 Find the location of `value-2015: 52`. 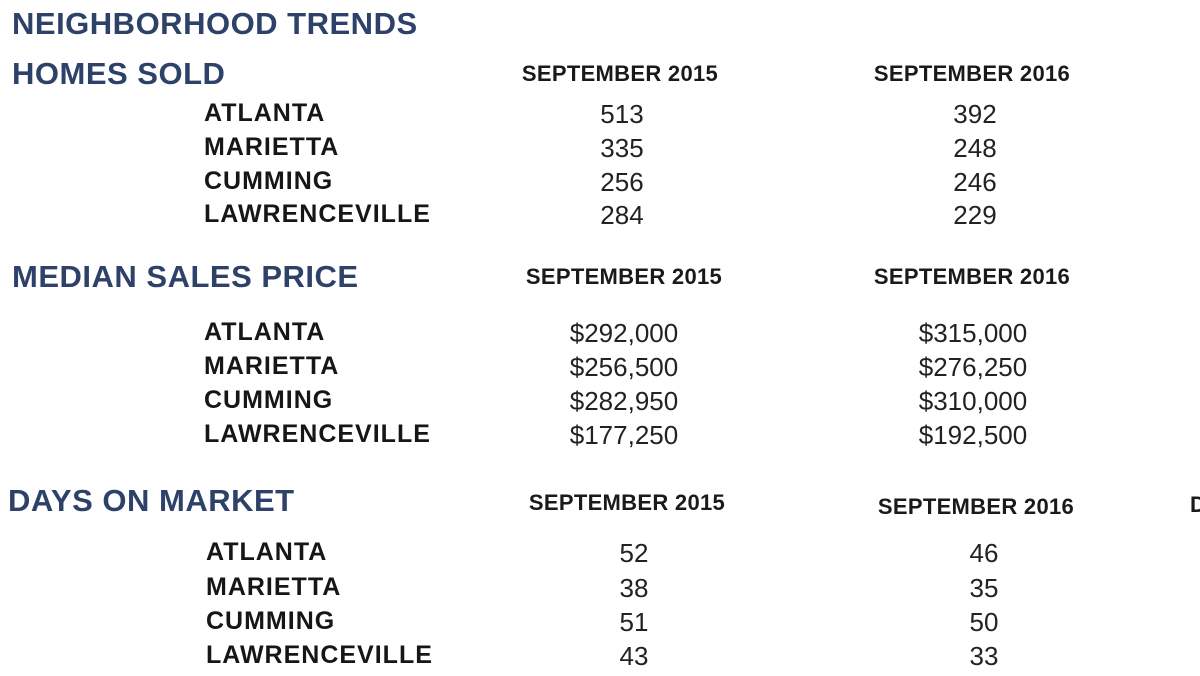

value-2015: 52 is located at coordinates (634, 553).